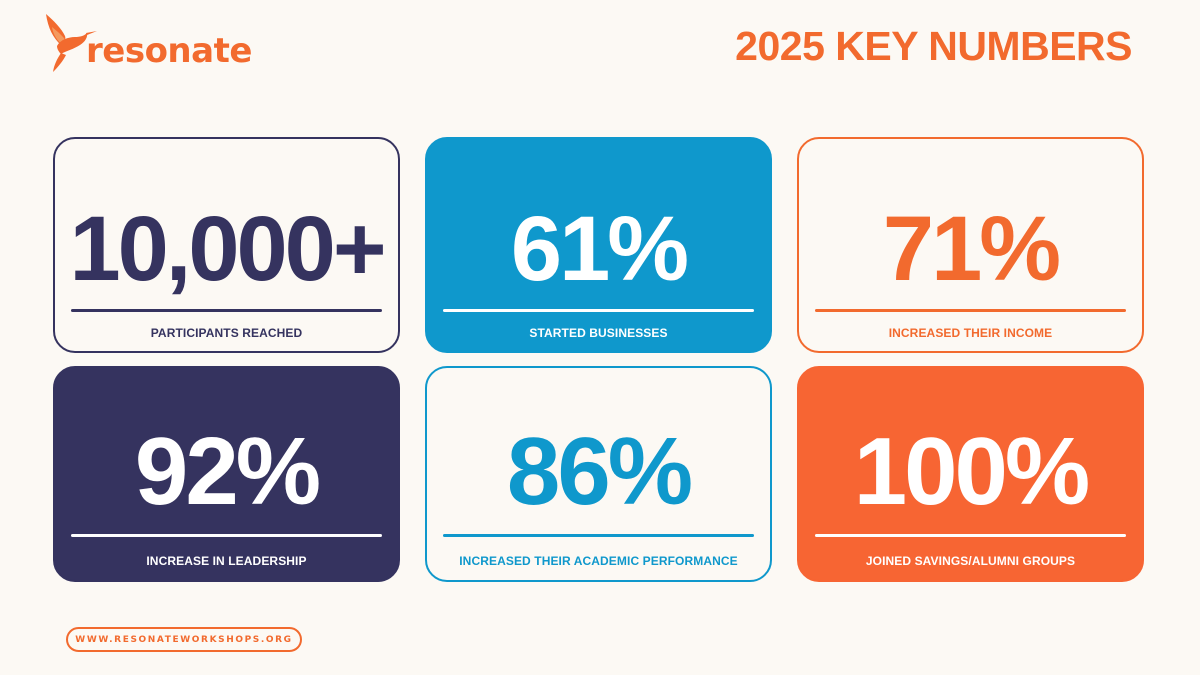 This screenshot has width=1200, height=675. What do you see at coordinates (598, 561) in the screenshot?
I see `stat-label: INCREASED THEIR ACADEMIC PERFORMANCE` at bounding box center [598, 561].